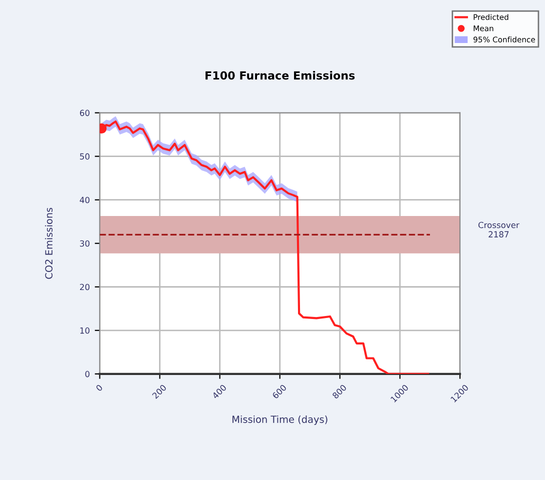 This screenshot has width=545, height=480. I want to click on text: Crossover 2187, so click(499, 230).